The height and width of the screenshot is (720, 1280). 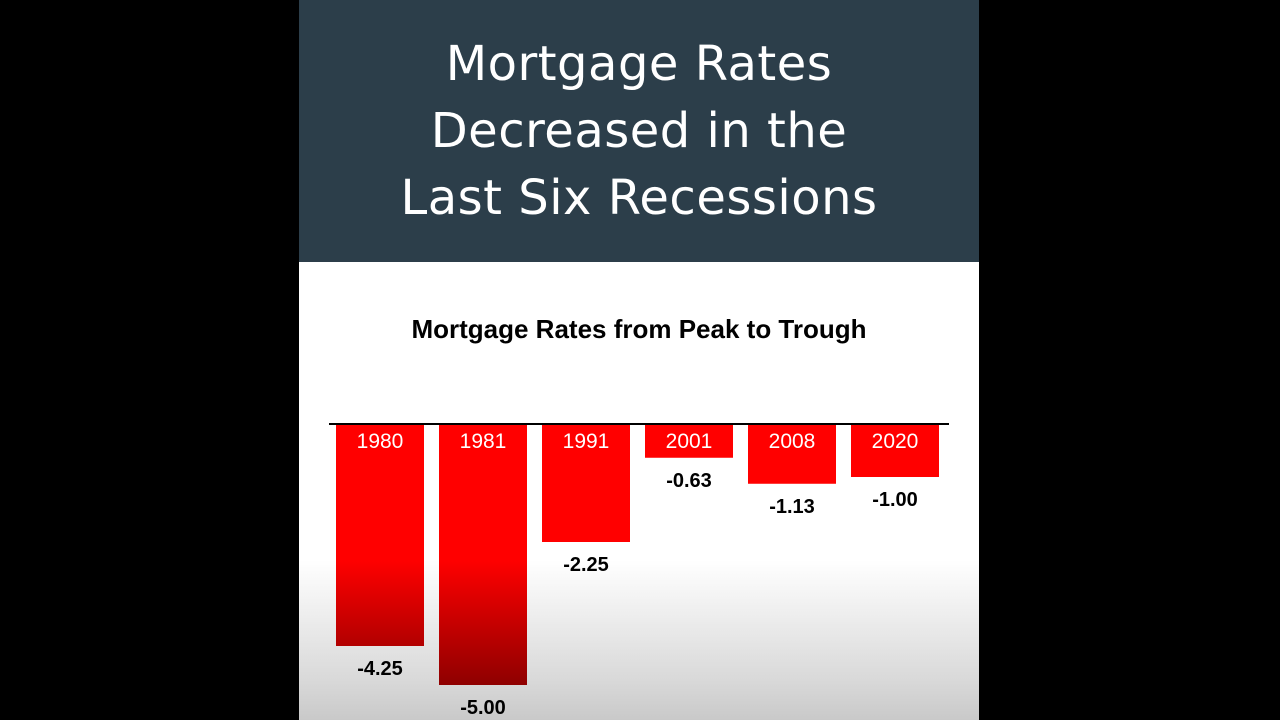 What do you see at coordinates (380, 669) in the screenshot?
I see `value-label-1980: -4.25` at bounding box center [380, 669].